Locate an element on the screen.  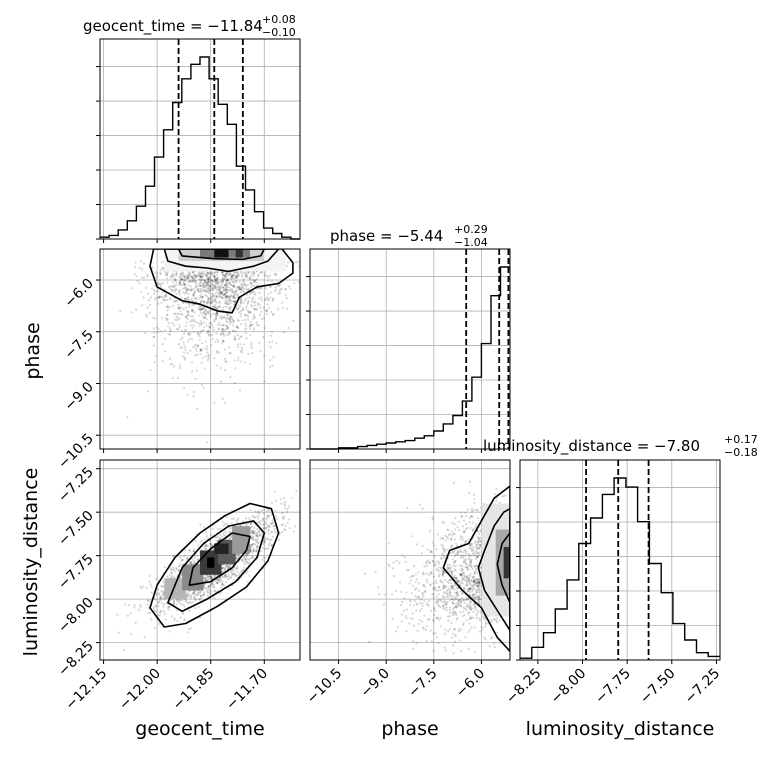
contour-group is located at coordinates (221, 281).